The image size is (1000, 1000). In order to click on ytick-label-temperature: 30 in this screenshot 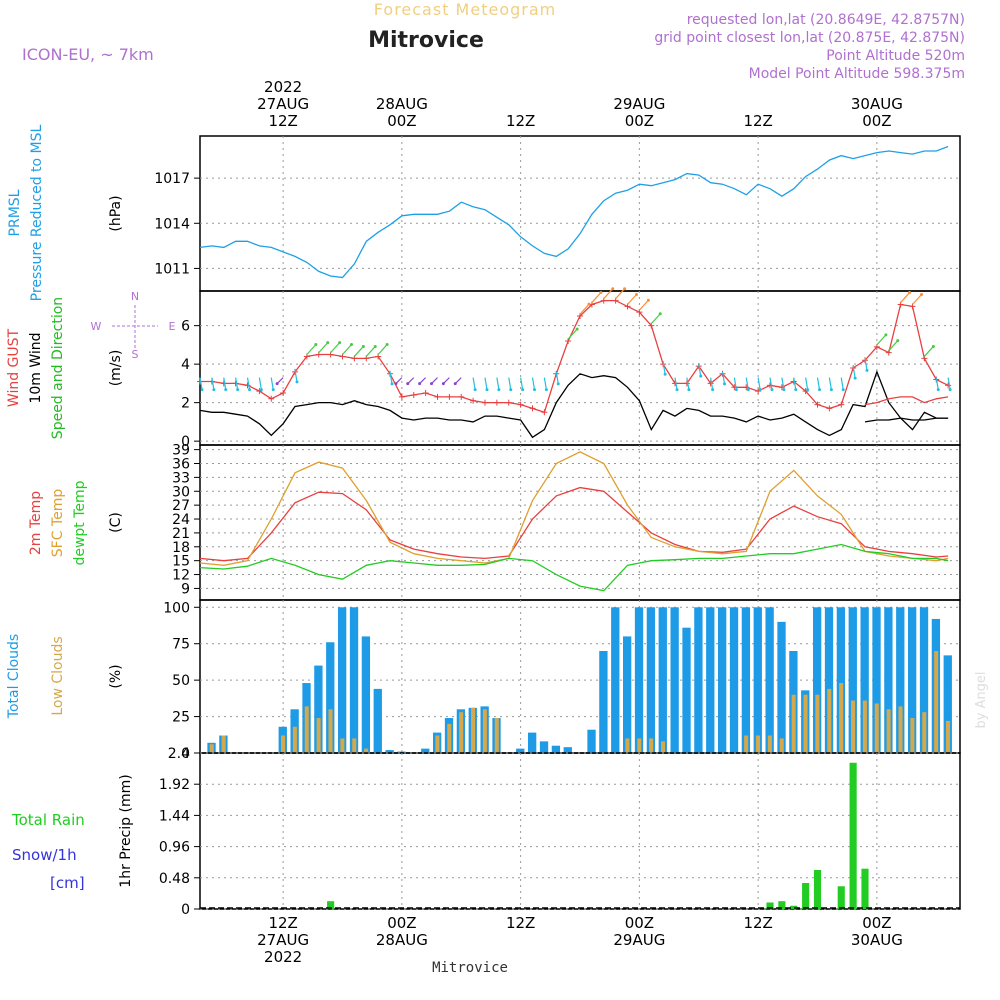, I will do `click(181, 492)`.